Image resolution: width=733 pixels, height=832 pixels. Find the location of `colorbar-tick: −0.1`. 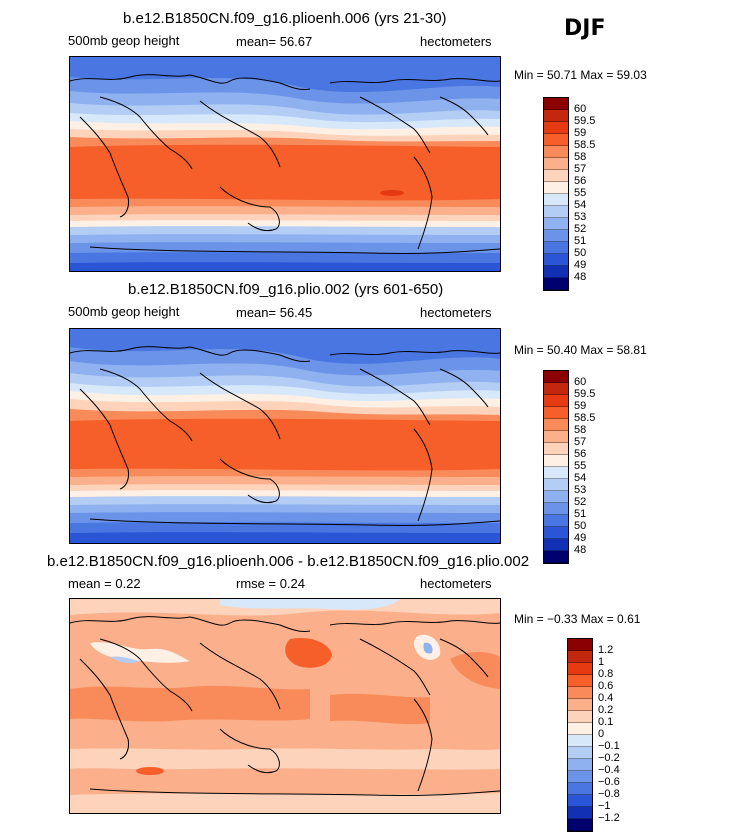

colorbar-tick: −0.1 is located at coordinates (609, 746).